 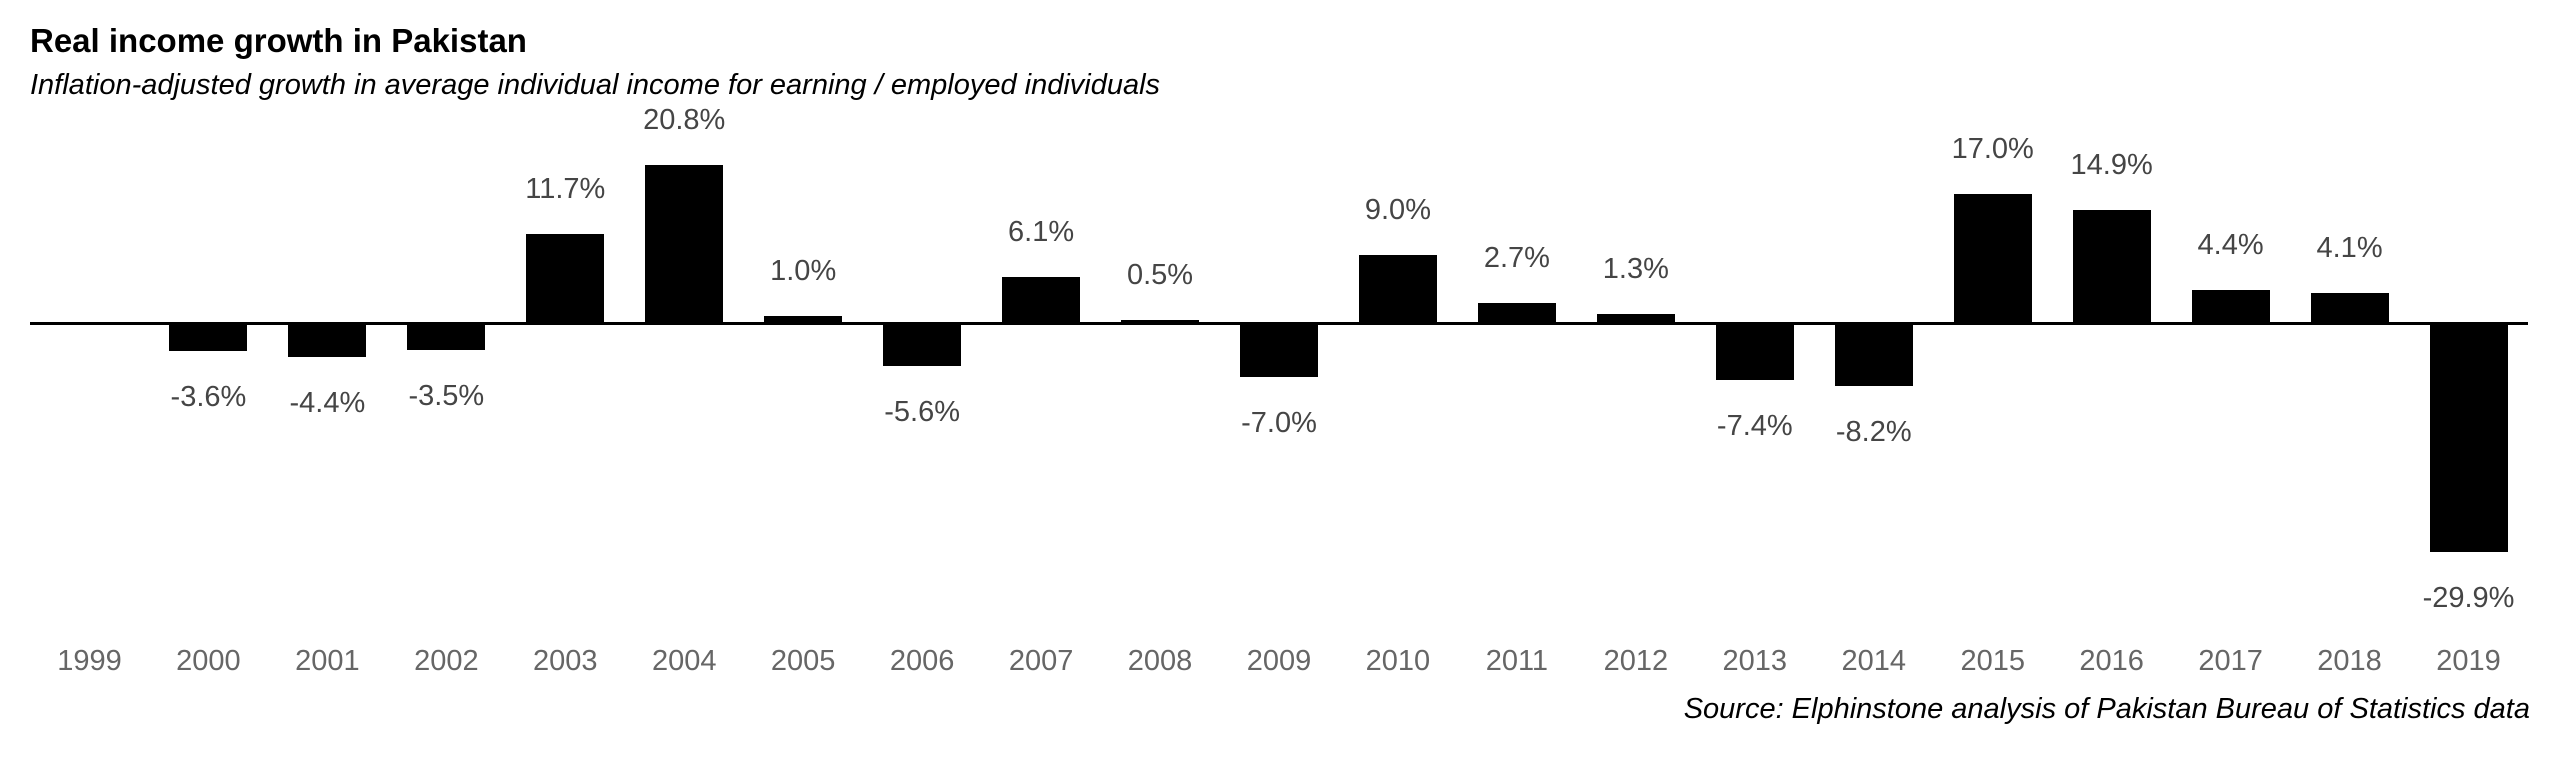 I want to click on value-label: -5.6%, so click(x=922, y=412).